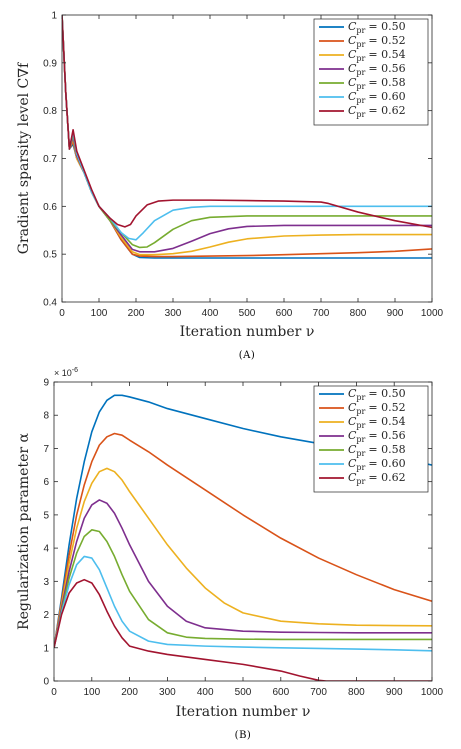 Image resolution: width=461 pixels, height=749 pixels. Describe the element at coordinates (243, 735) in the screenshot. I see `panel-caption: (B)` at that location.